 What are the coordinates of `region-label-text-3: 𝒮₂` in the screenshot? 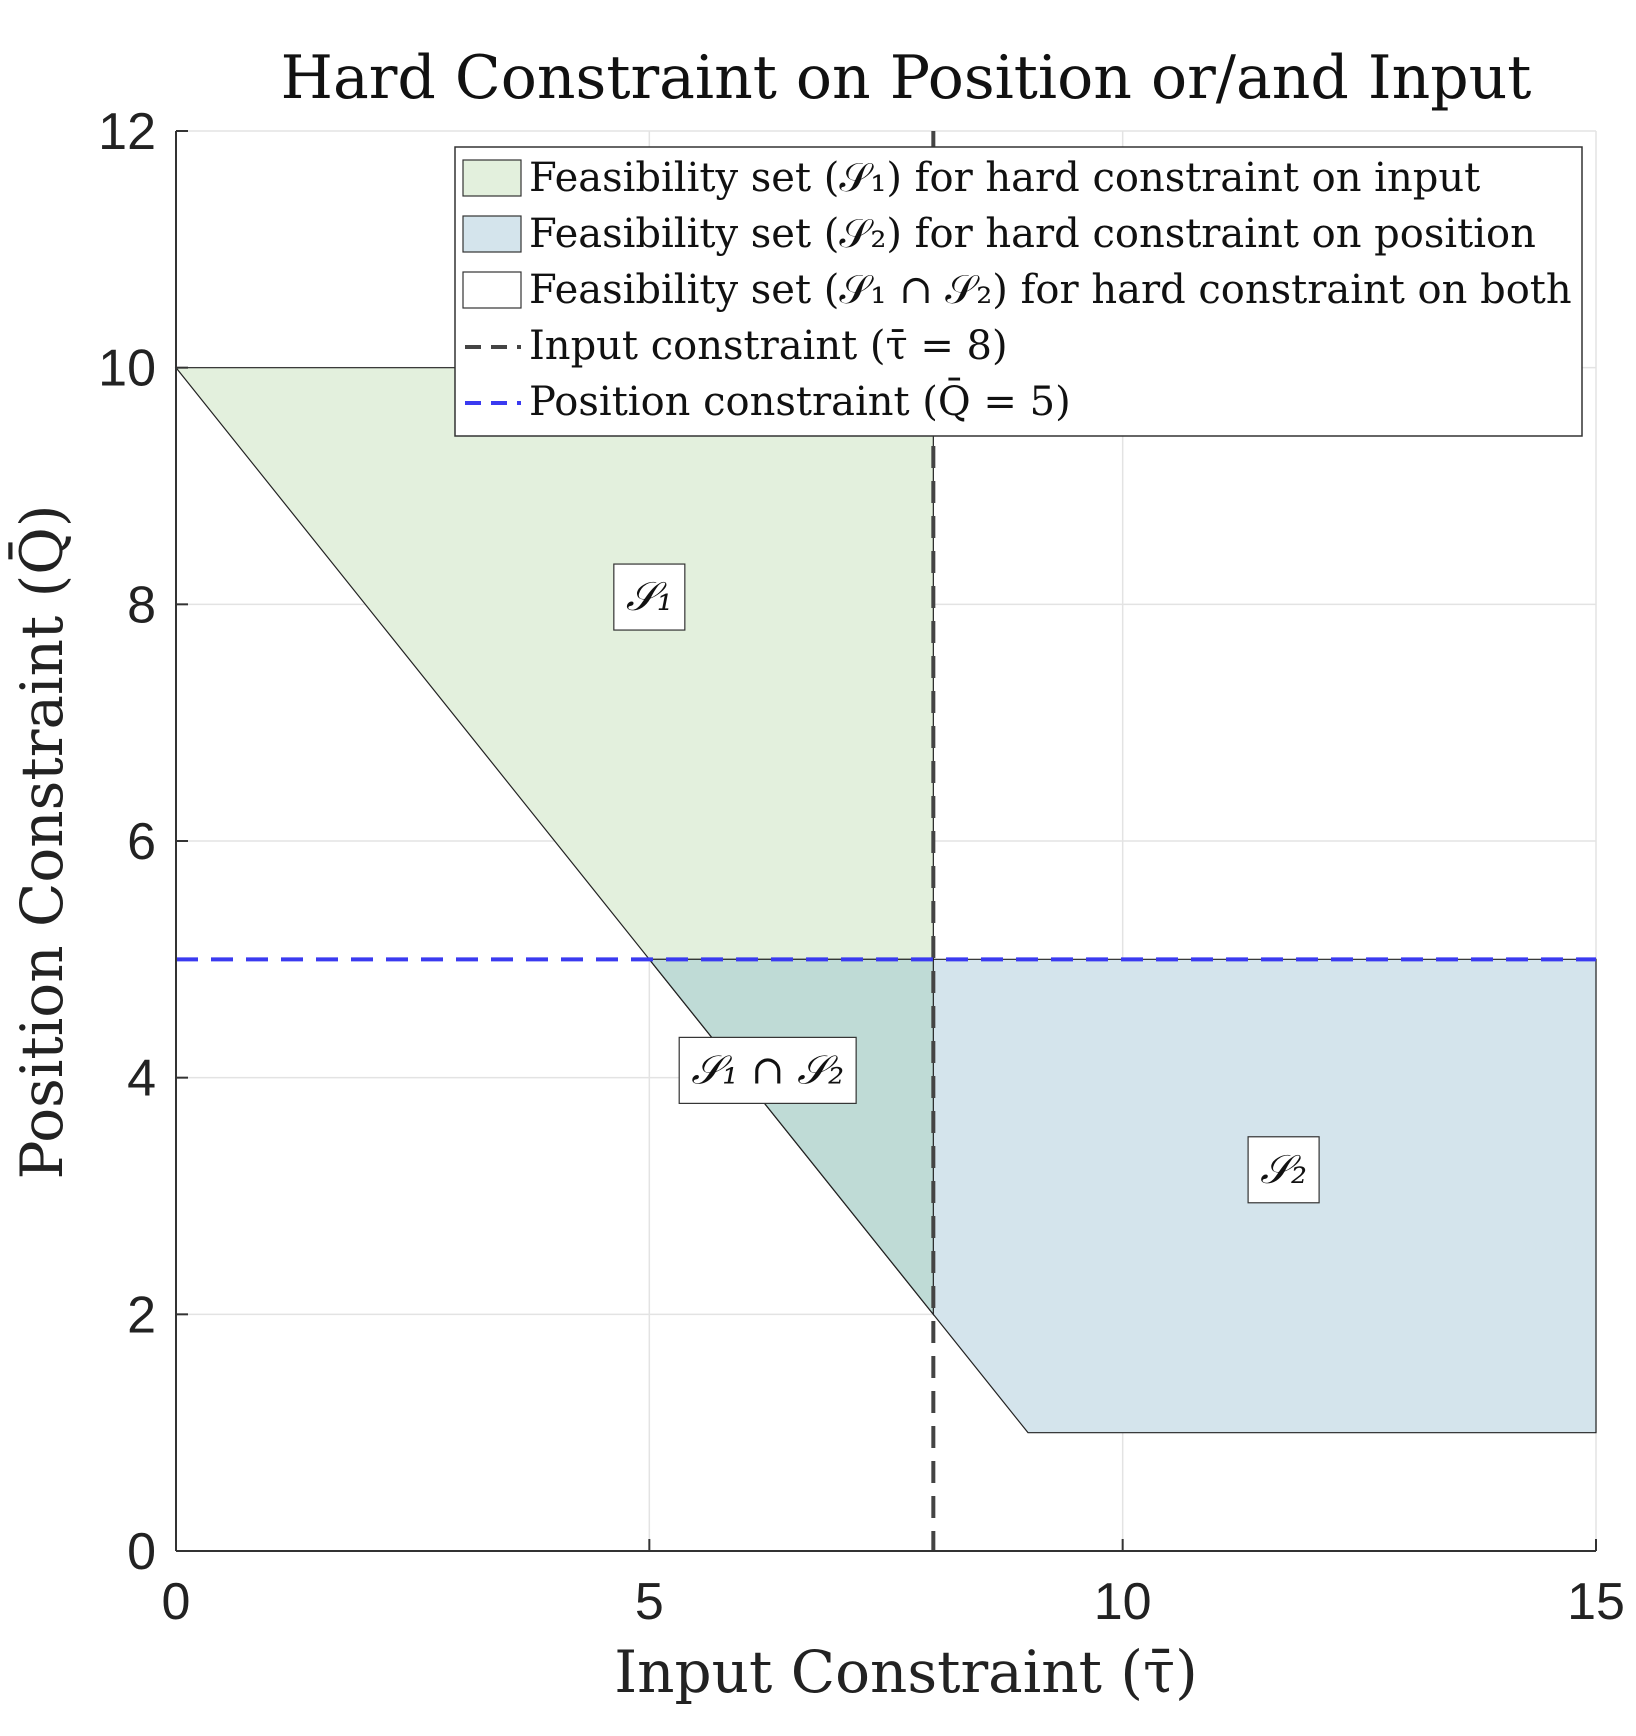 It's located at (1283, 1170).